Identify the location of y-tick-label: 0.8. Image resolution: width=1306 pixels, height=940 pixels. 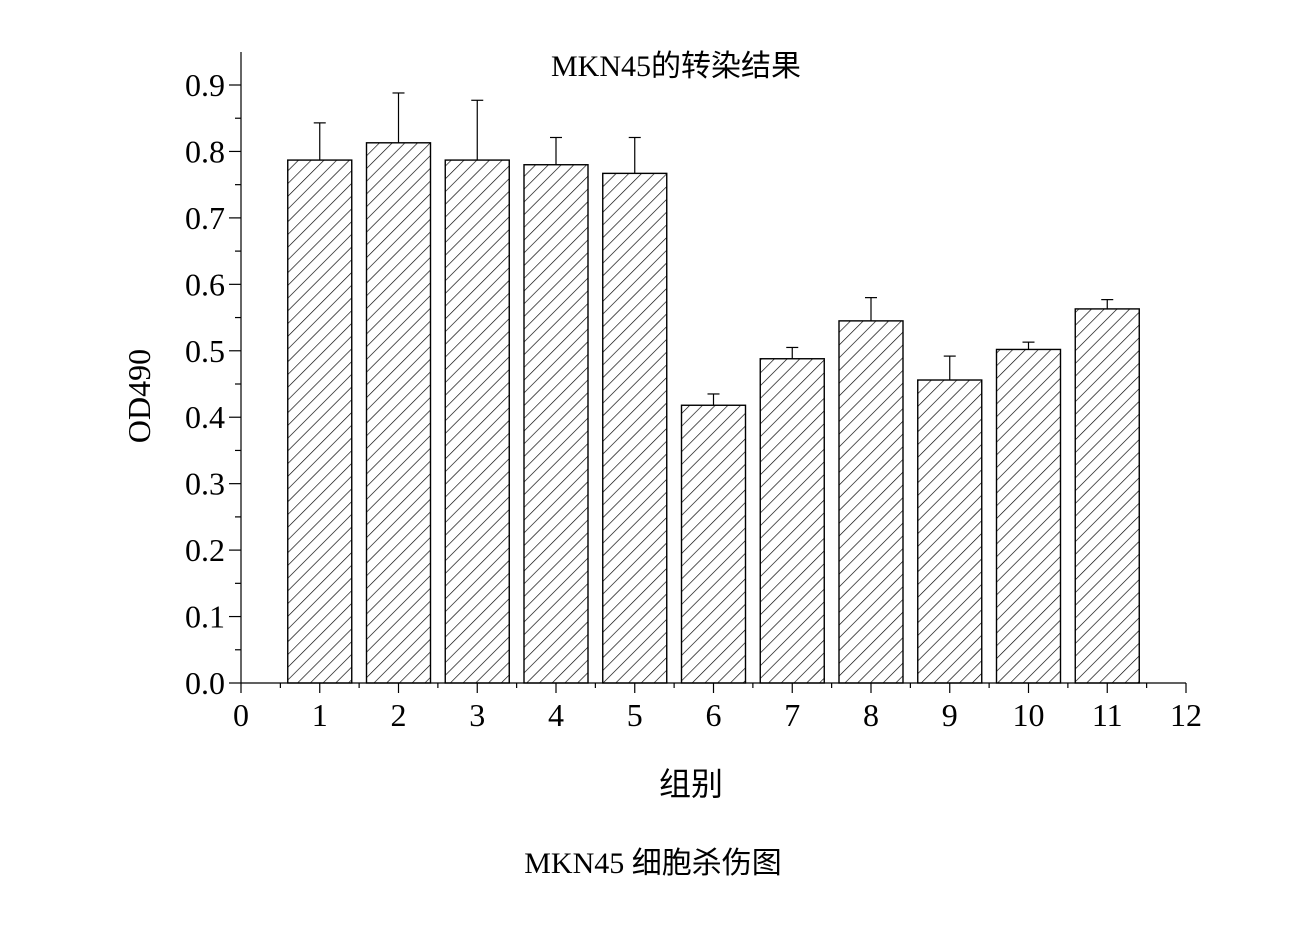
(205, 151).